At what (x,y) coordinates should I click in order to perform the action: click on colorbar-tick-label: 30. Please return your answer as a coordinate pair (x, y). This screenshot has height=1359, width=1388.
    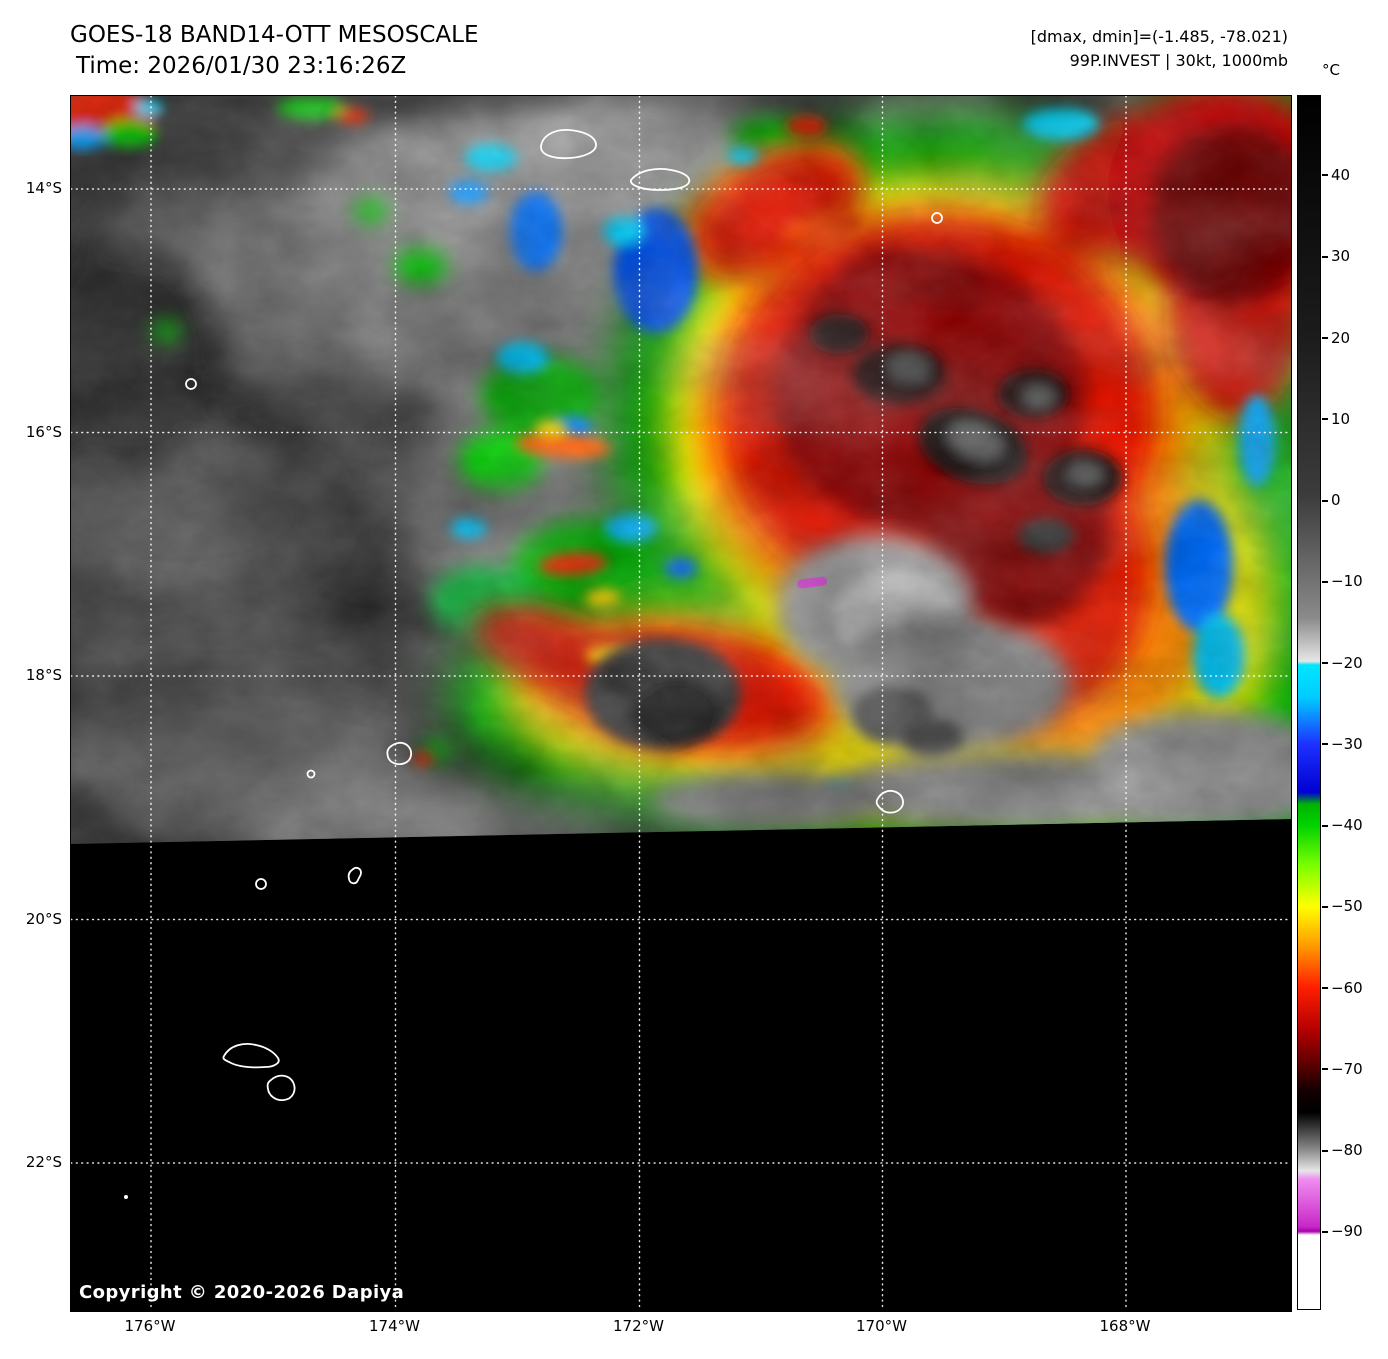
    Looking at the image, I should click on (1341, 256).